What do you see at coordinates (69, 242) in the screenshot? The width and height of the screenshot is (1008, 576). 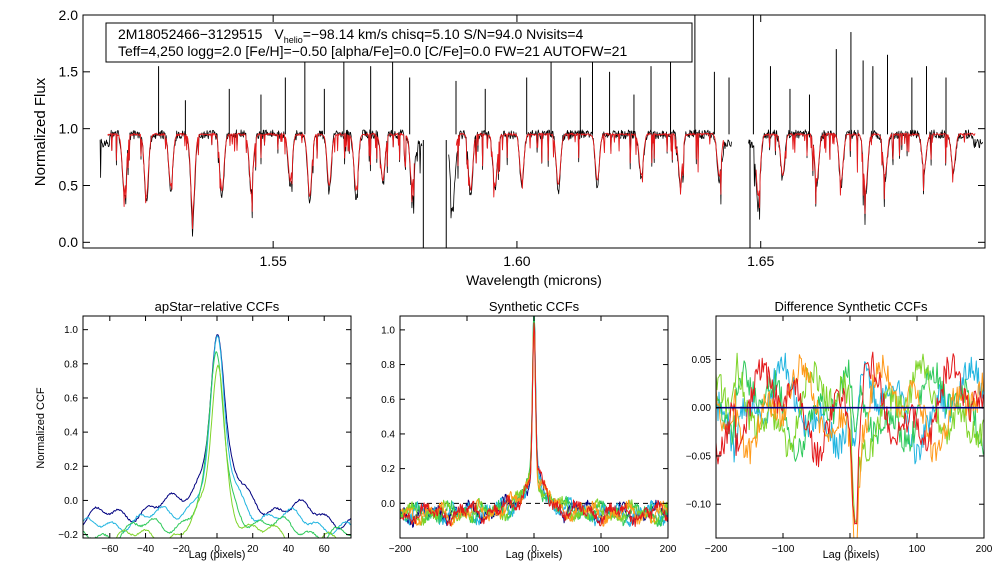 I see `spectrum-ytick-label: 0.0` at bounding box center [69, 242].